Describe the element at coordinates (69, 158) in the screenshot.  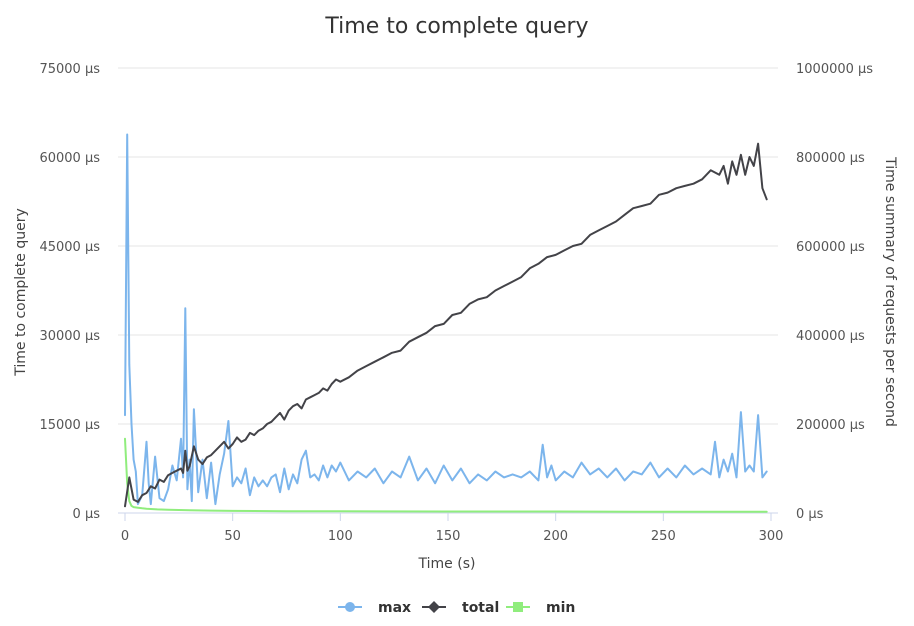
I see `y-left-tick-label: 60000 µs` at that location.